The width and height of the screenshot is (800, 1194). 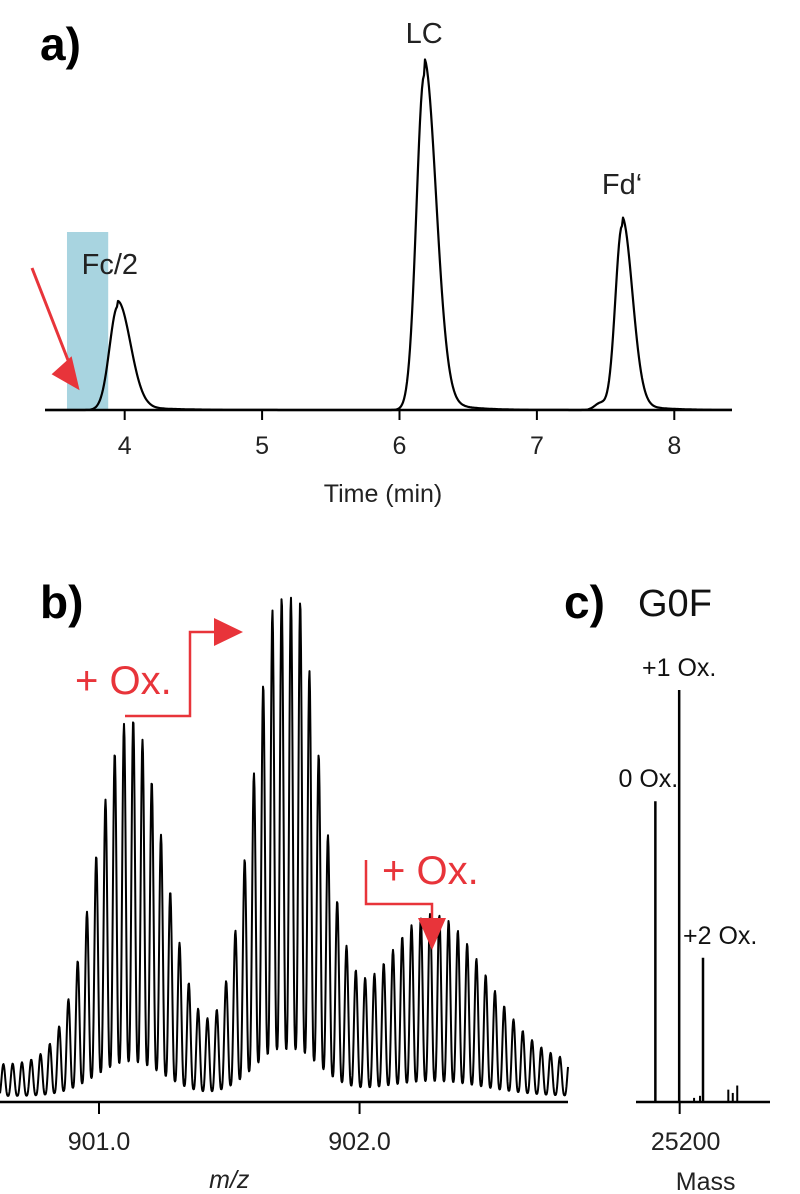 I want to click on x-axis-title: m/z, so click(x=229, y=1180).